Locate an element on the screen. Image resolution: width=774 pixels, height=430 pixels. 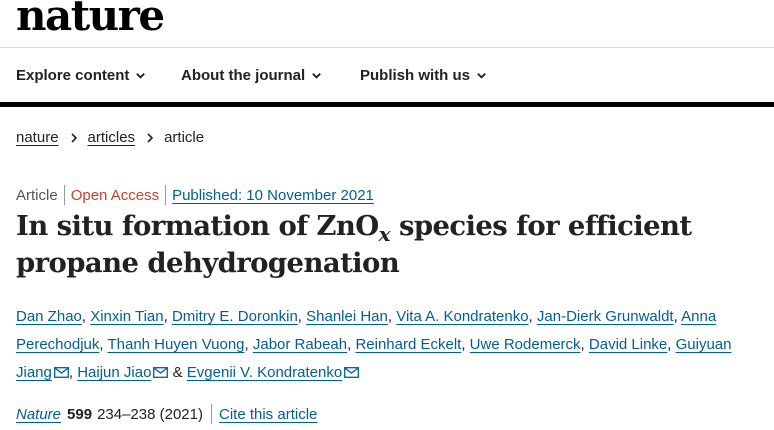
nav-item-label: Explore content is located at coordinates (73, 75).